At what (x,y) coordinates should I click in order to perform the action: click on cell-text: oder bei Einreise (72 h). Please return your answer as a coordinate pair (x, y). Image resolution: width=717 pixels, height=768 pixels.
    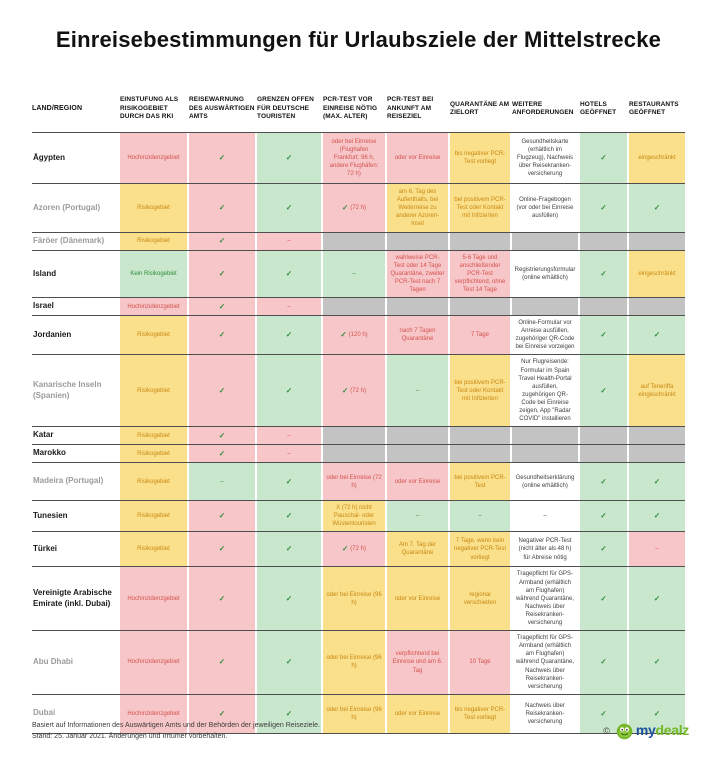
    Looking at the image, I should click on (354, 481).